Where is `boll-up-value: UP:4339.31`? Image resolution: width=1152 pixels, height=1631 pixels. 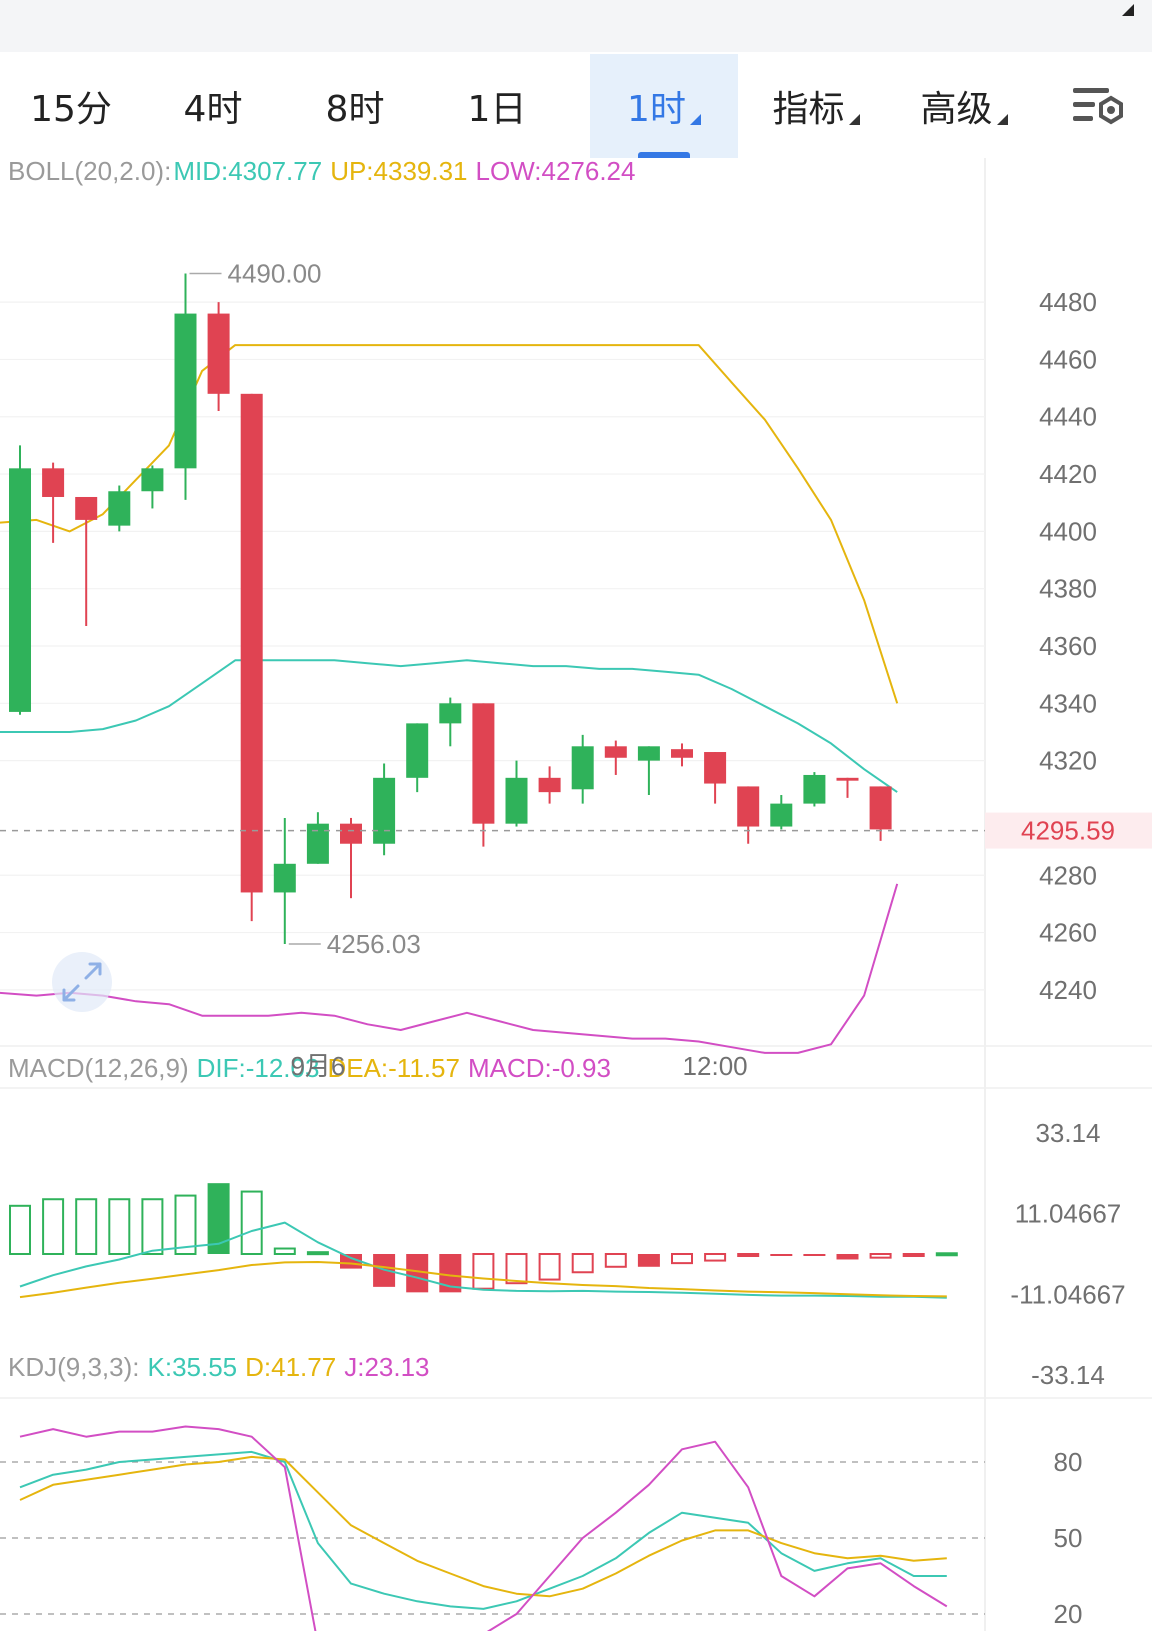 boll-up-value: UP:4339.31 is located at coordinates (399, 171).